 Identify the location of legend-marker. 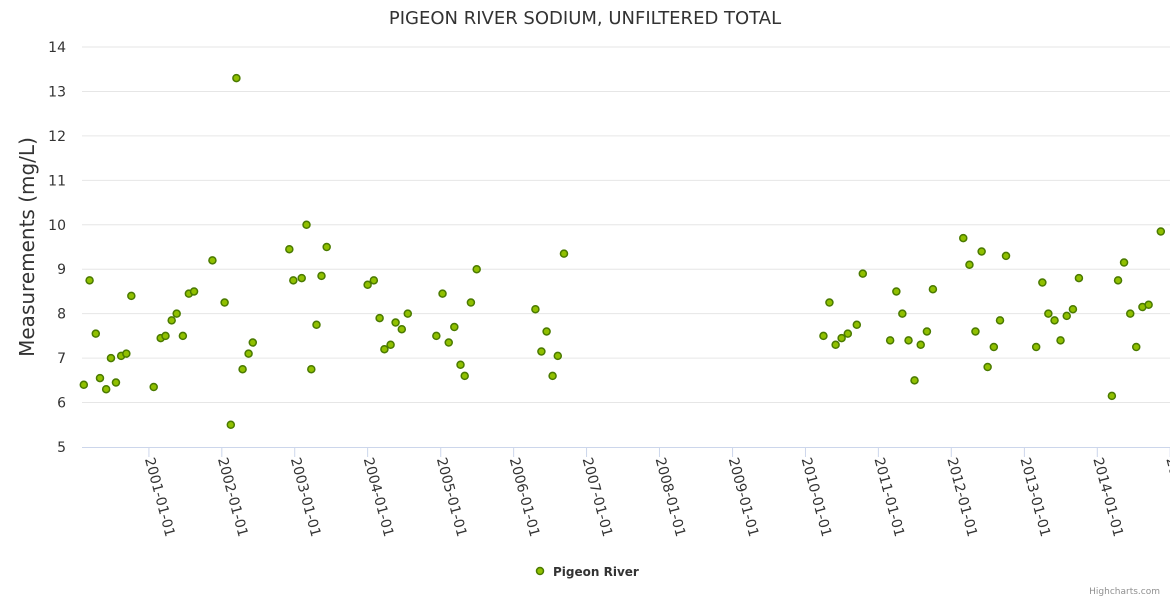
(540, 571).